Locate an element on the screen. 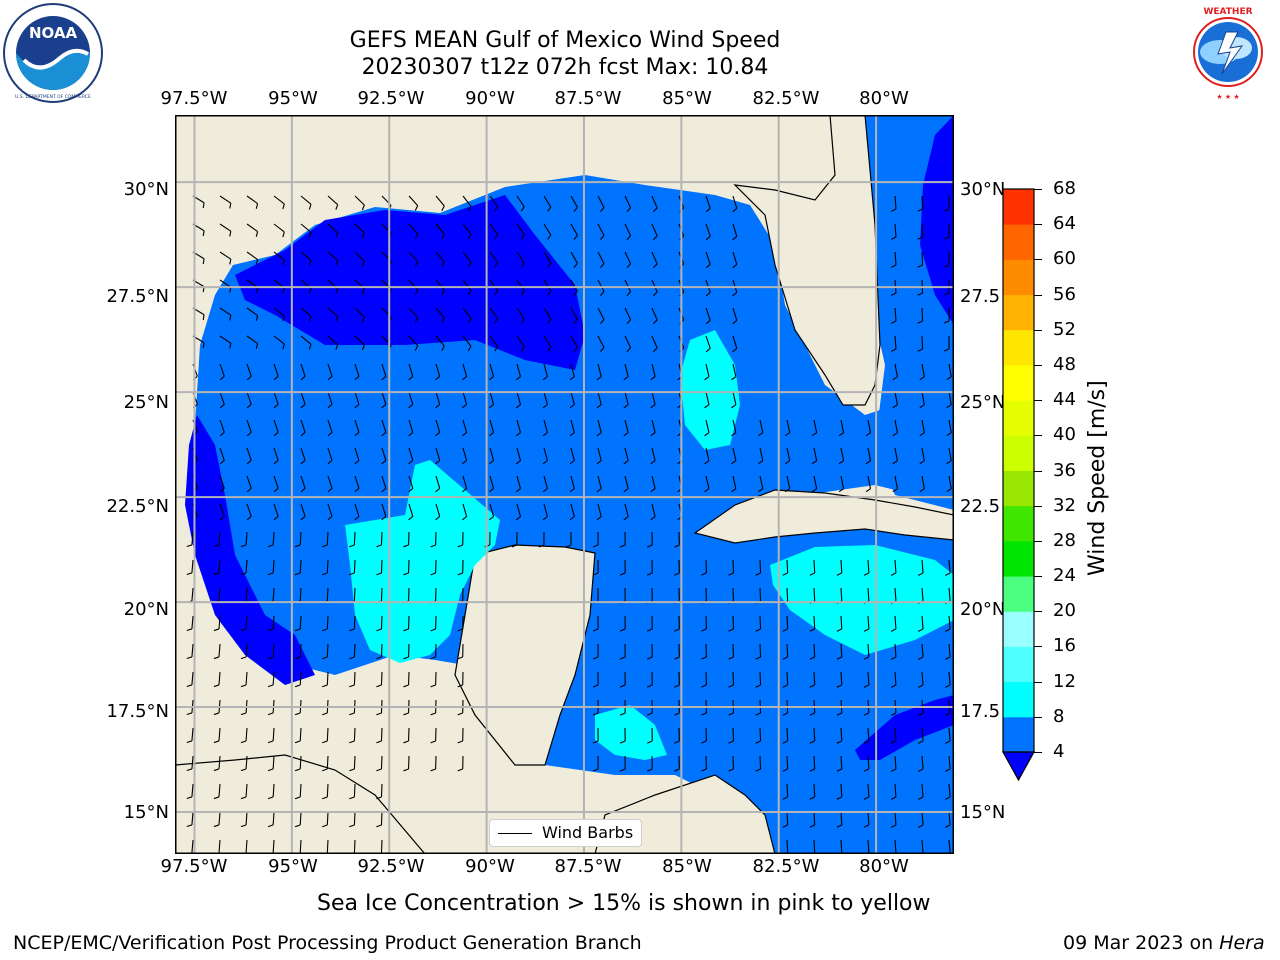 The width and height of the screenshot is (1280, 960). colorbar-tick-label: 28 is located at coordinates (1064, 540).